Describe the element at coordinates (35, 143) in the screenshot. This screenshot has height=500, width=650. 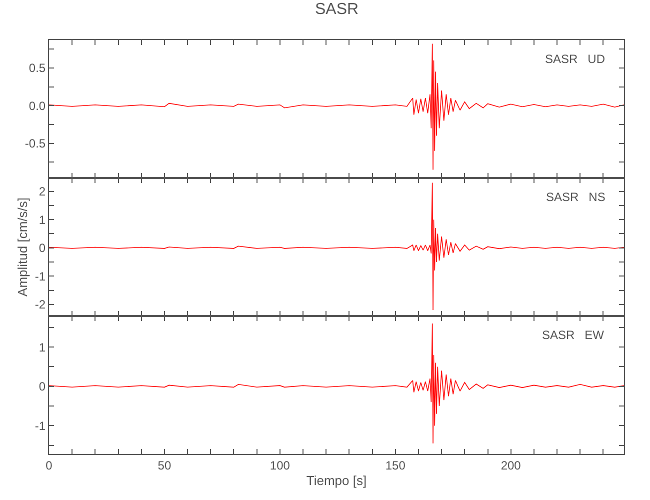
I see `y-tick-label: -0.5` at that location.